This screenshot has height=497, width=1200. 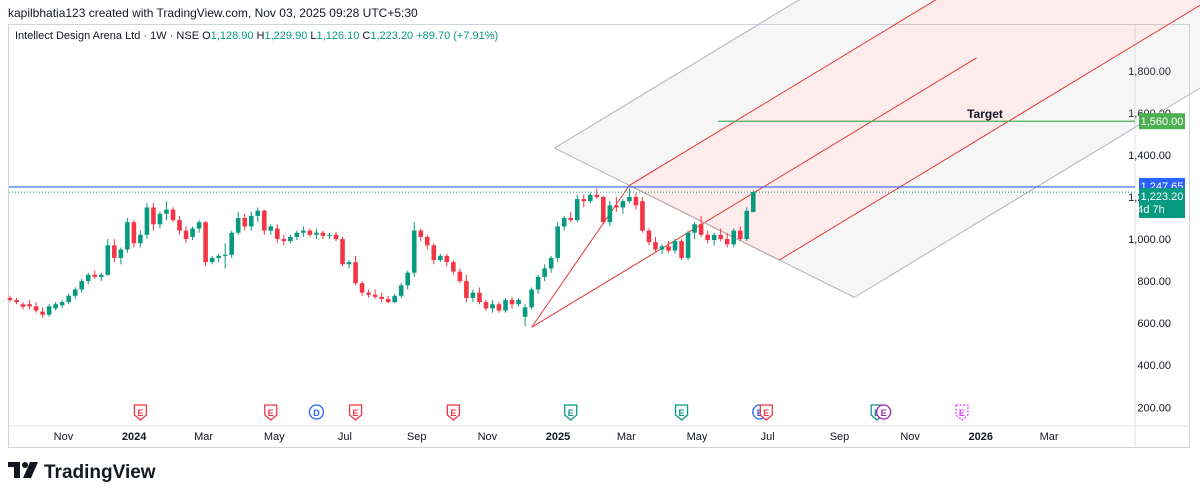 I want to click on close-value: 1,223.20, so click(x=392, y=36).